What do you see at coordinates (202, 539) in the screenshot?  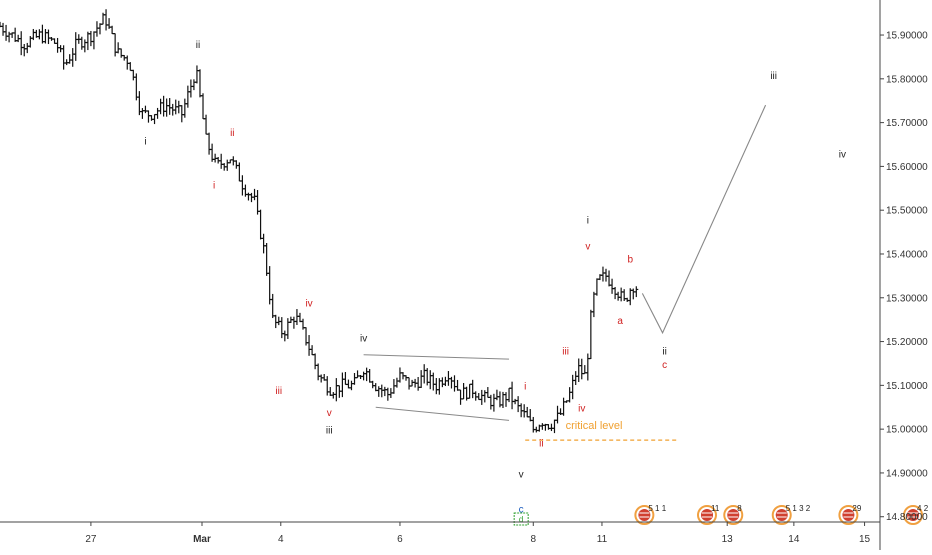 I see `x-tick-label: Mar` at bounding box center [202, 539].